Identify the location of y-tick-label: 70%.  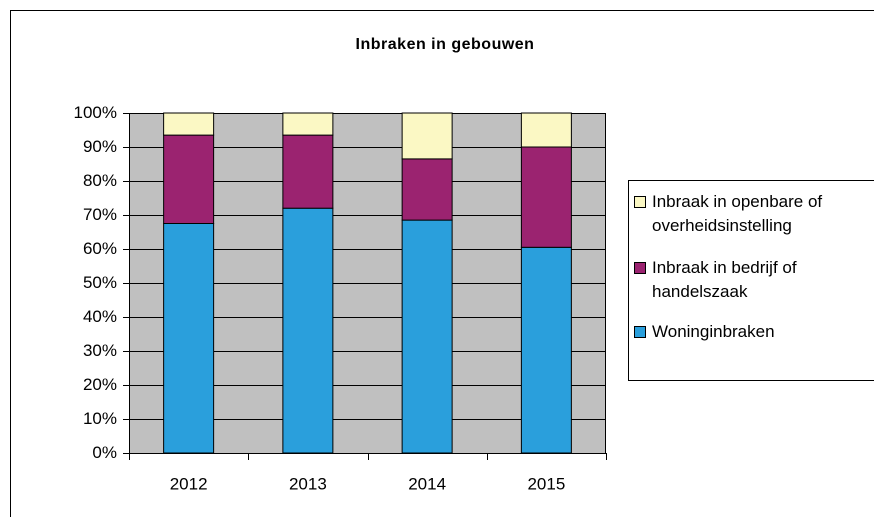
(100, 214).